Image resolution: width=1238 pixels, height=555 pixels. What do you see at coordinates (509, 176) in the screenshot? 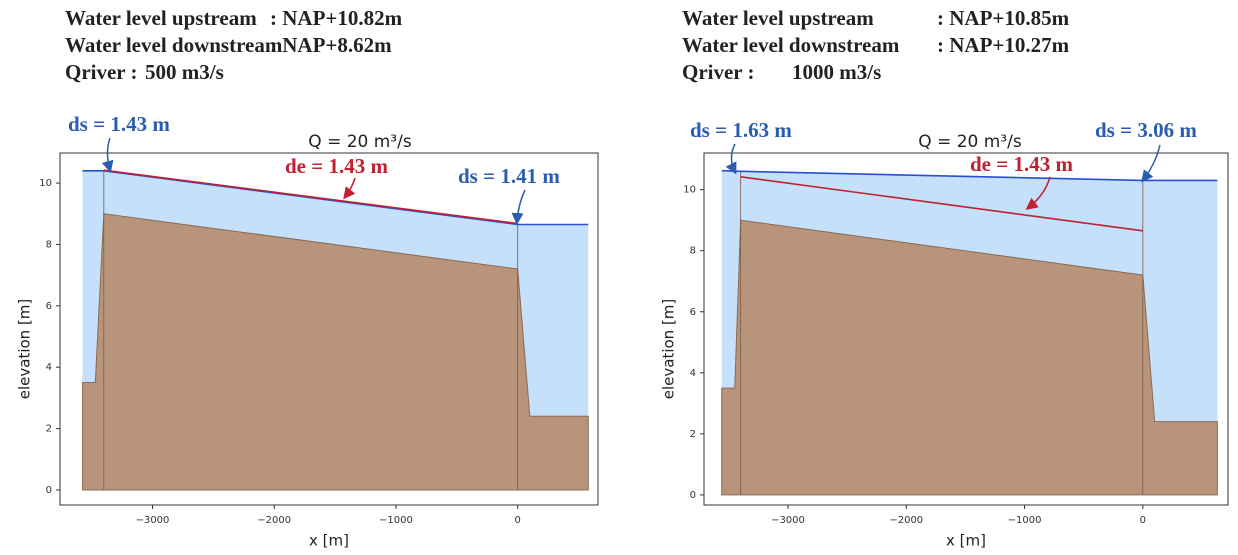
I see `annotation: ds = 1.41 m` at bounding box center [509, 176].